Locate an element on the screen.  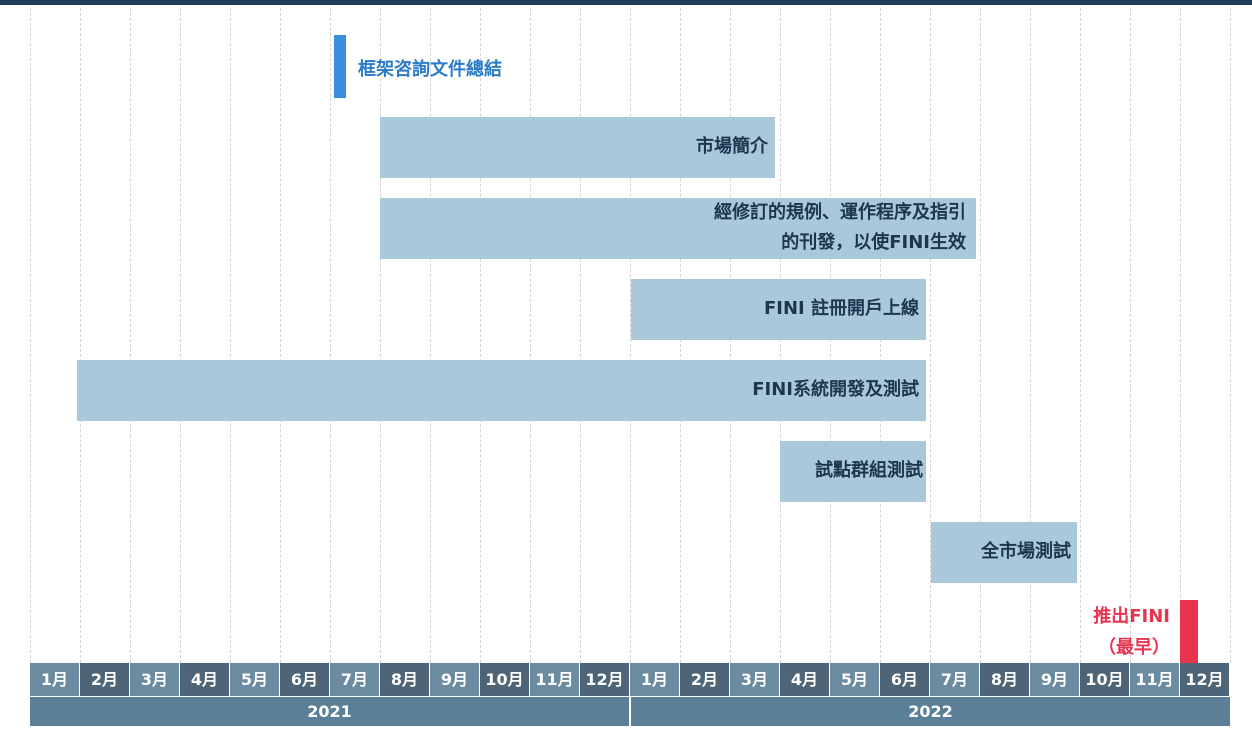
top-bar is located at coordinates (626, 2).